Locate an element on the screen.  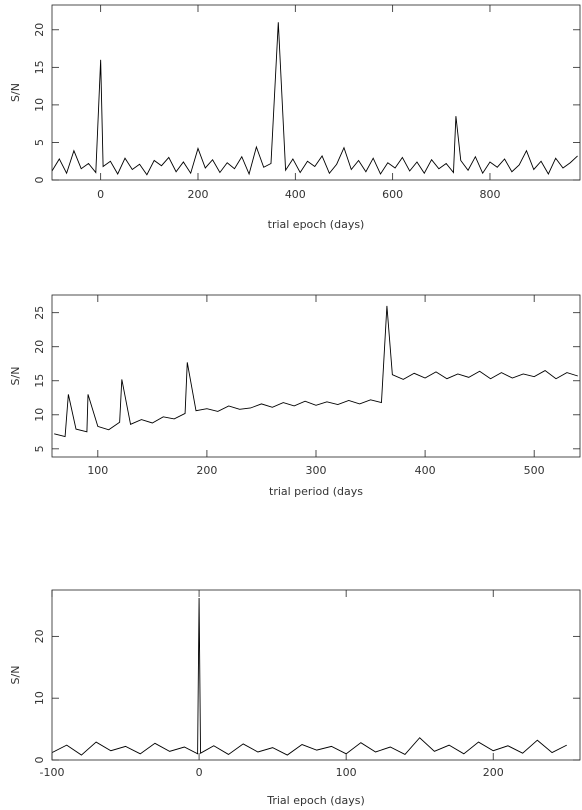
y-tick-label: 25 is located at coordinates (39, 313).